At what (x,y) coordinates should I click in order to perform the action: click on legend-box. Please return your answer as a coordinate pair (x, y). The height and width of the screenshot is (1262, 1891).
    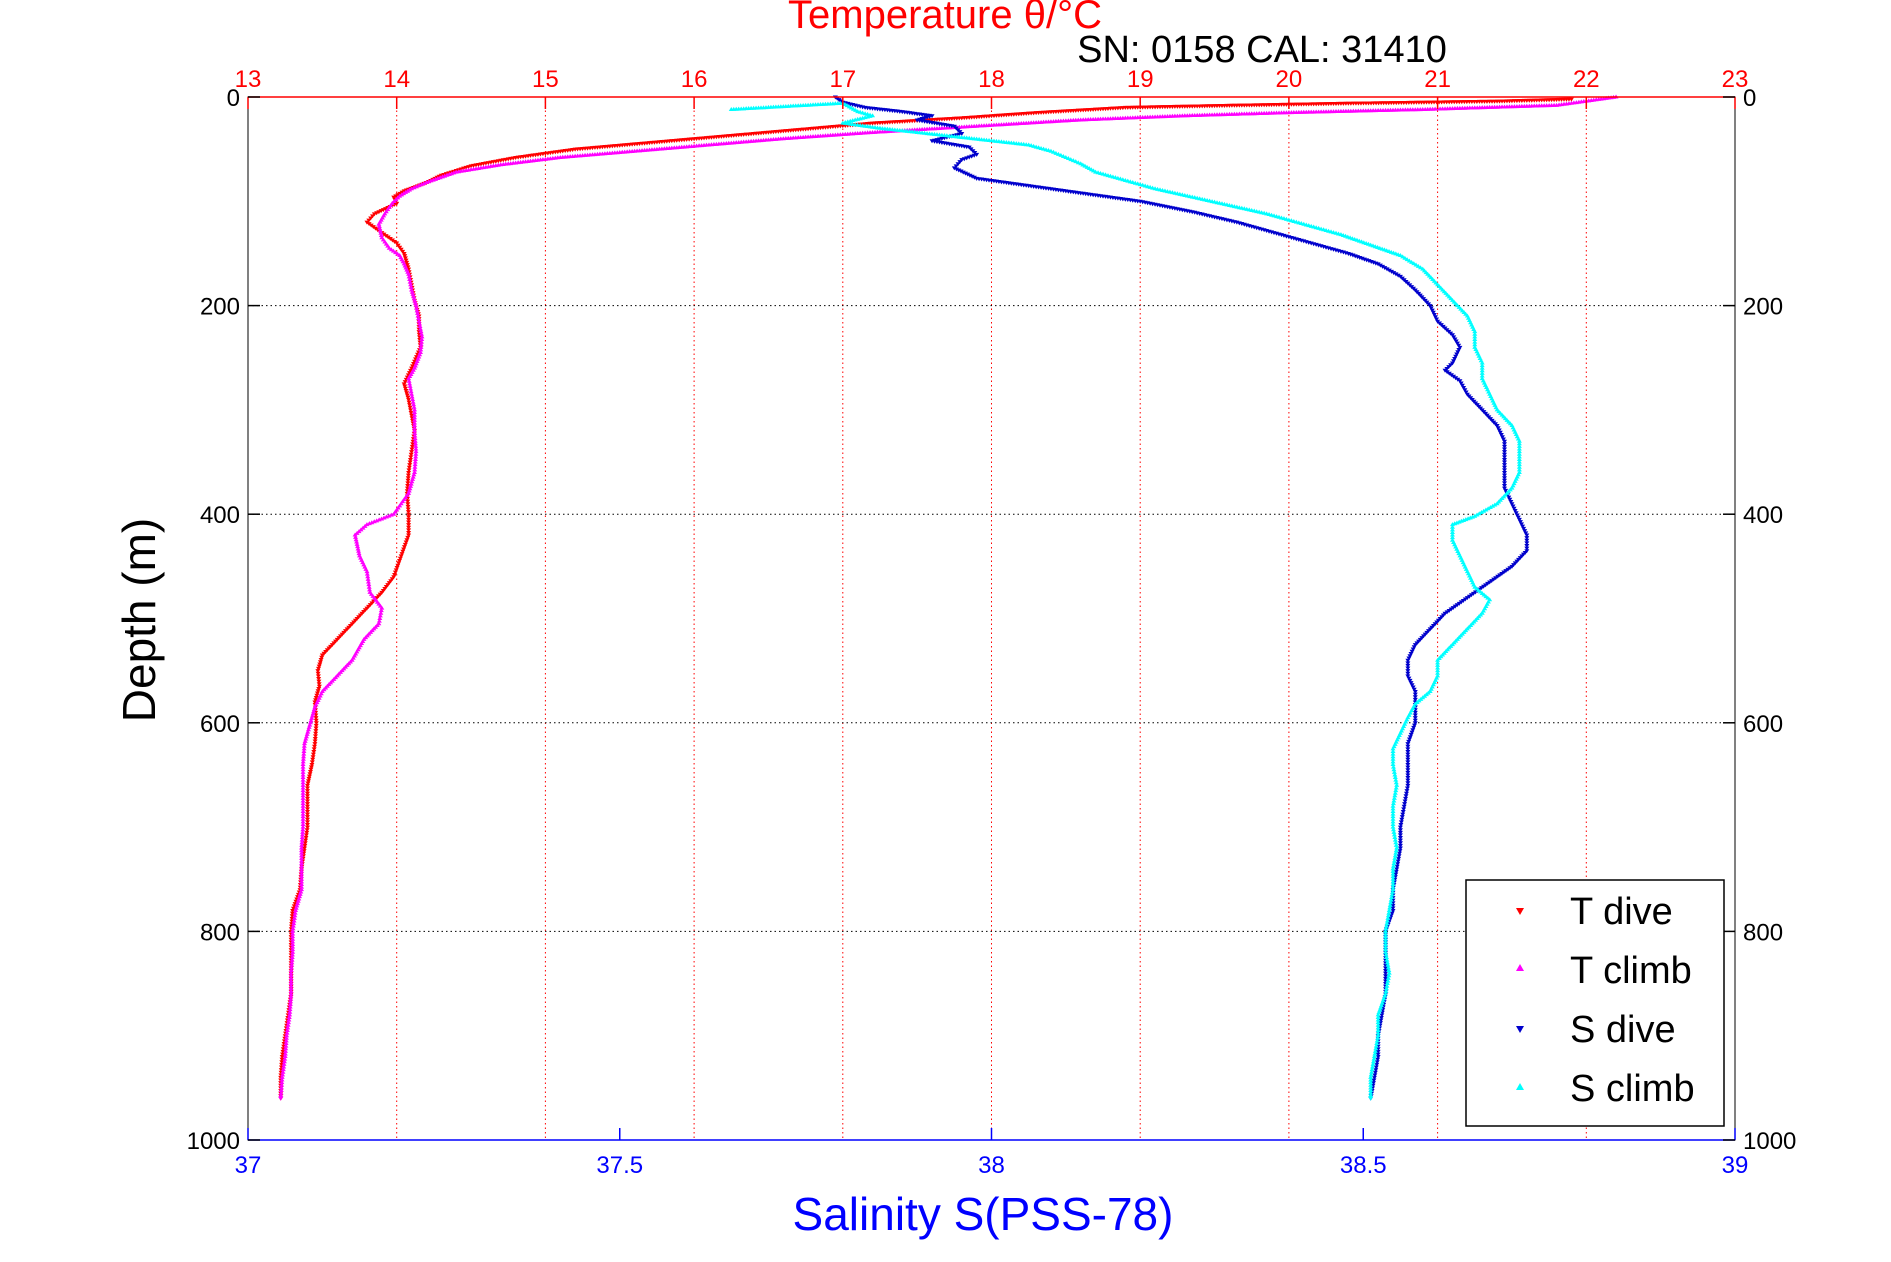
    Looking at the image, I should click on (1595, 1003).